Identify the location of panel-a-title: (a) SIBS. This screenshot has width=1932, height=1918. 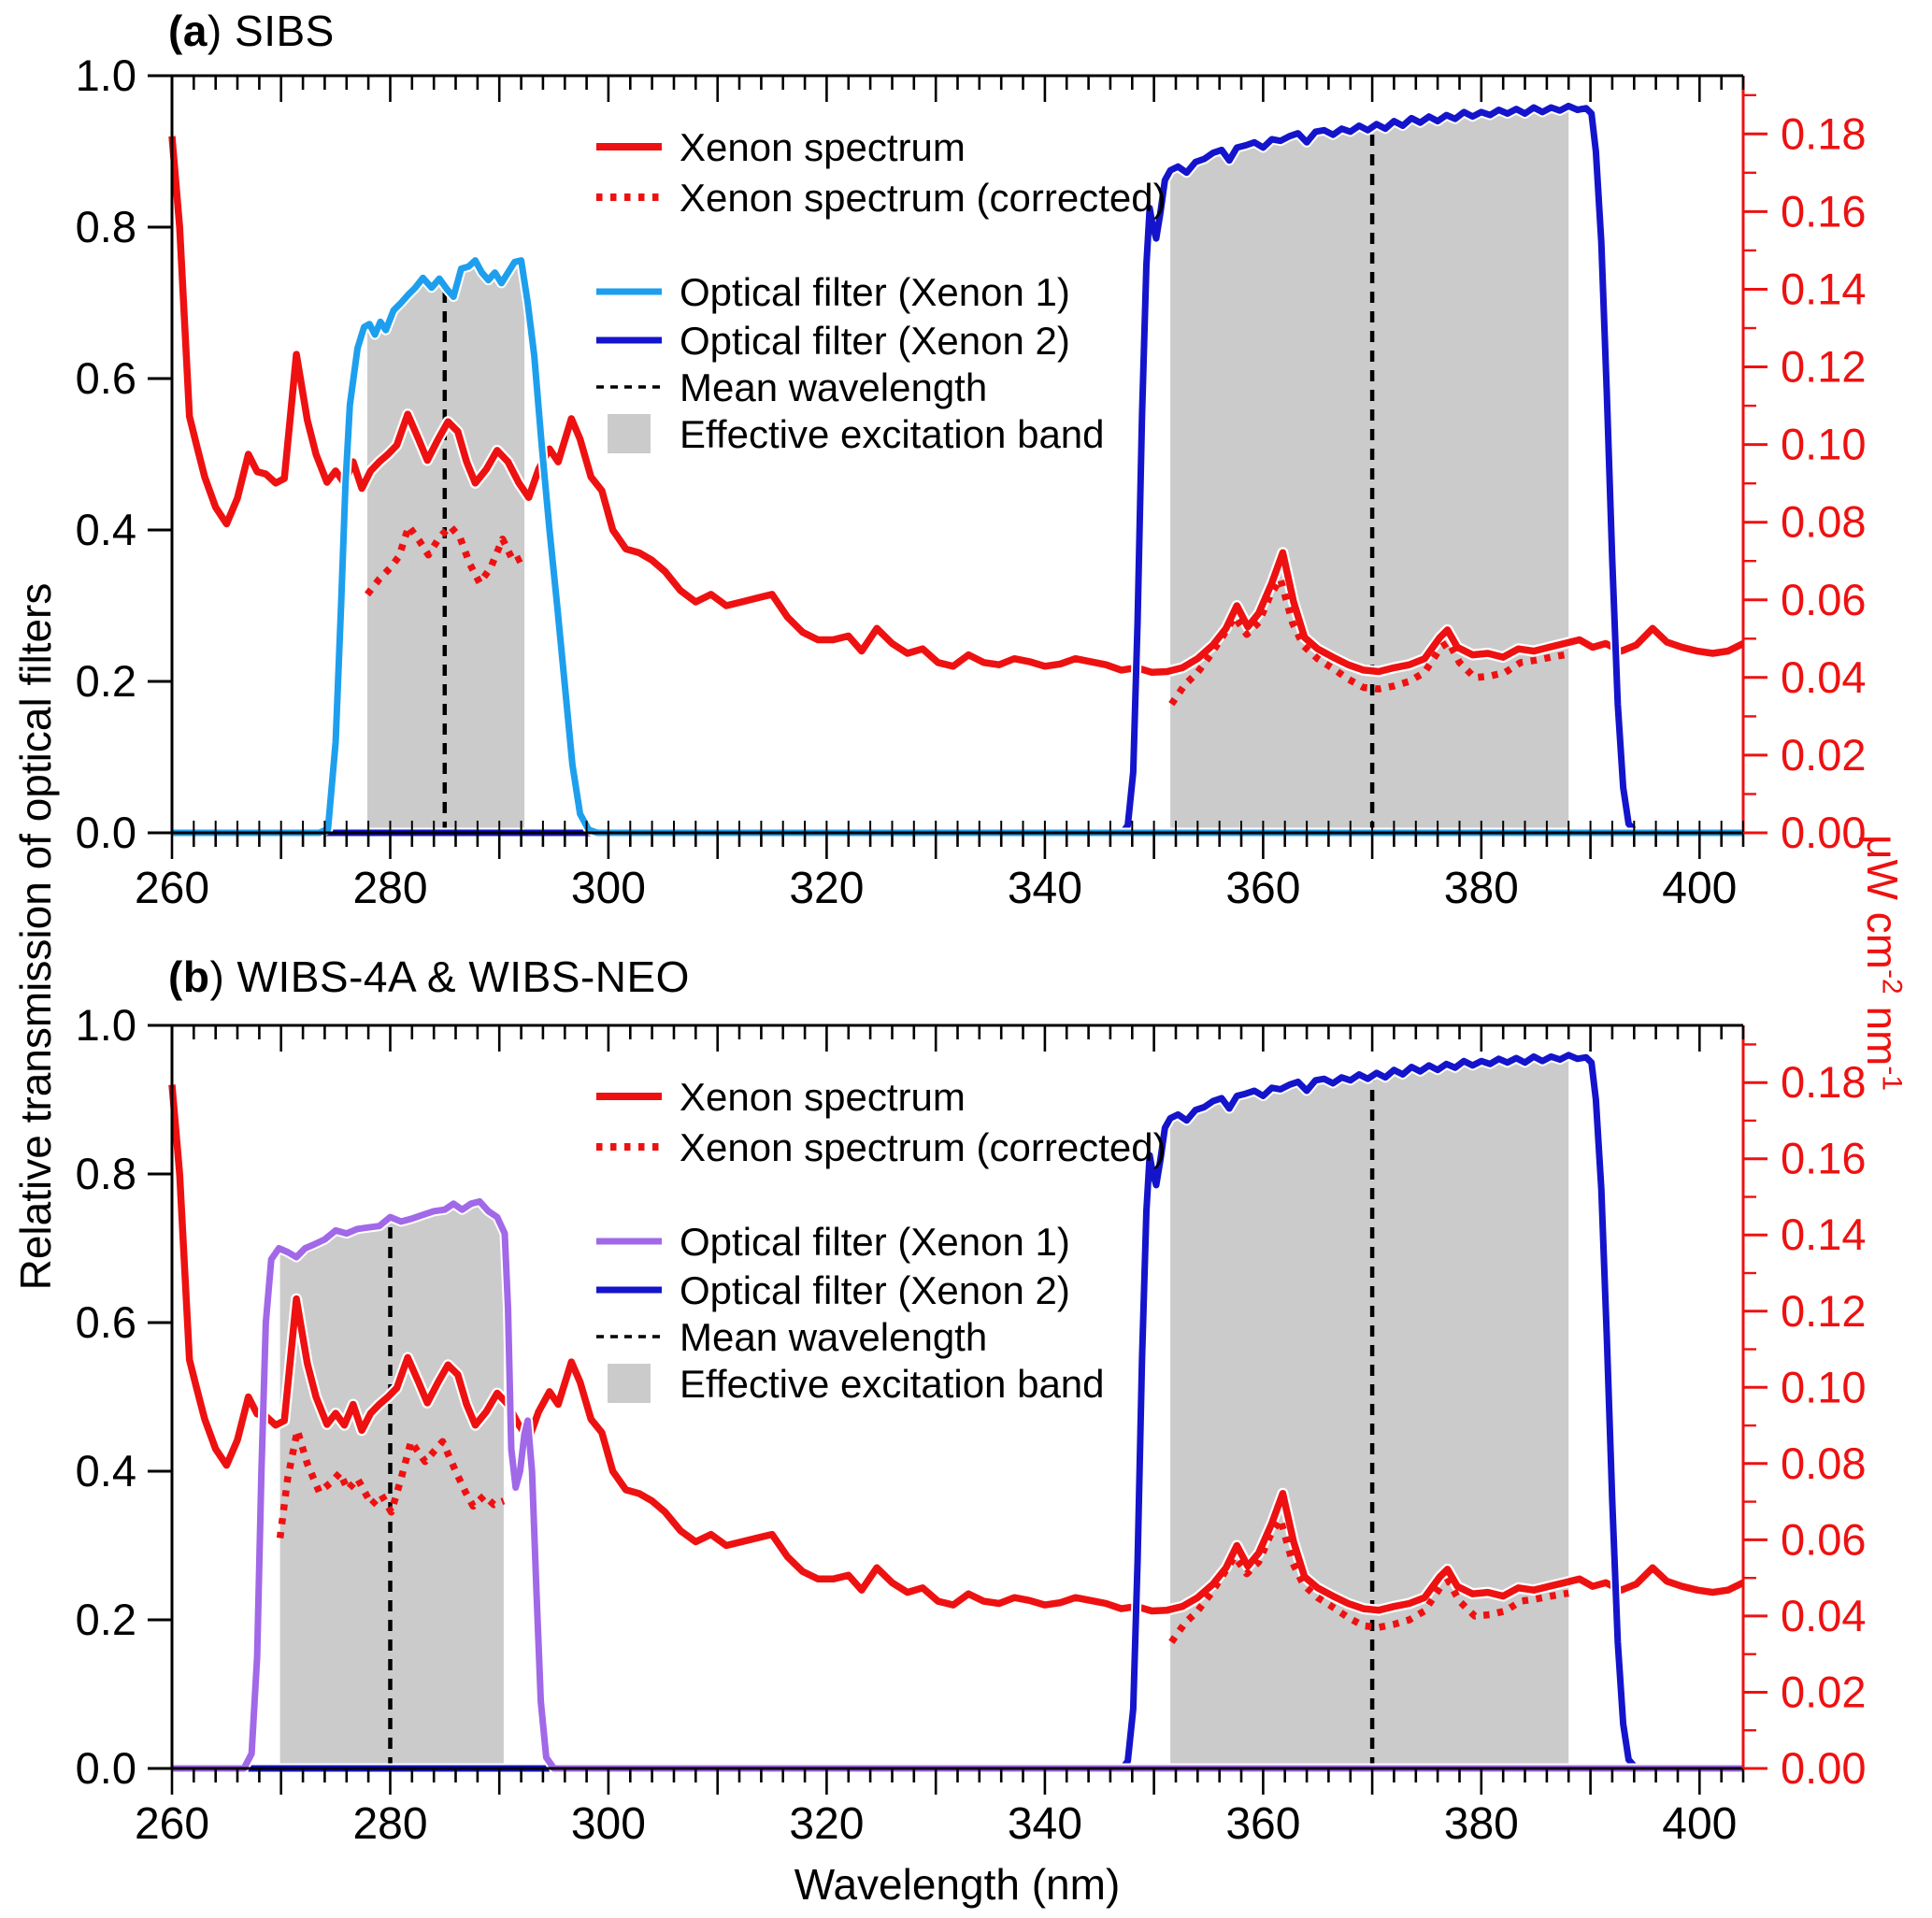
(251, 31).